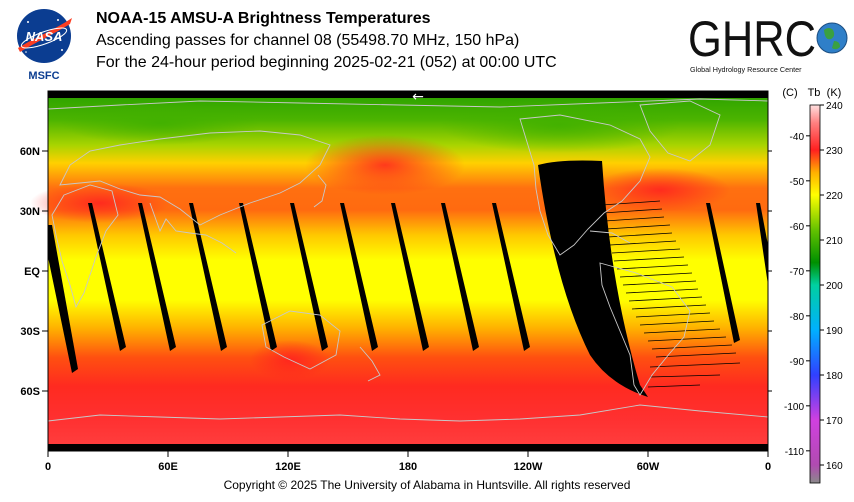 Image resolution: width=854 pixels, height=502 pixels. What do you see at coordinates (30, 332) in the screenshot?
I see `lat-label: 30S` at bounding box center [30, 332].